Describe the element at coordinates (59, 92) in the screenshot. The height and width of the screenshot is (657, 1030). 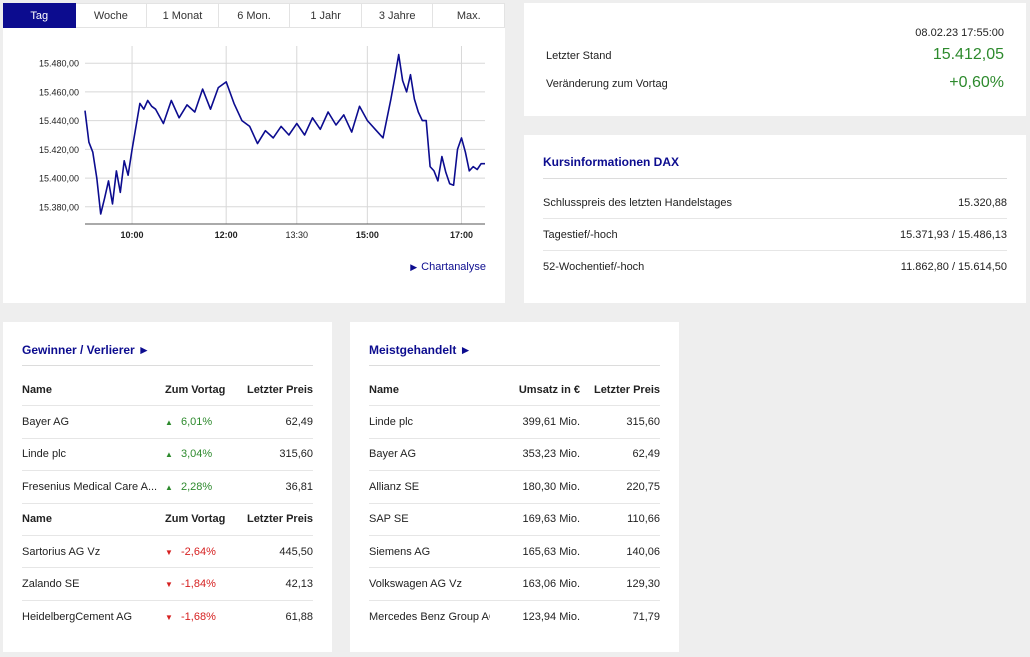
I see `y-tick-label: 15.460,00` at that location.